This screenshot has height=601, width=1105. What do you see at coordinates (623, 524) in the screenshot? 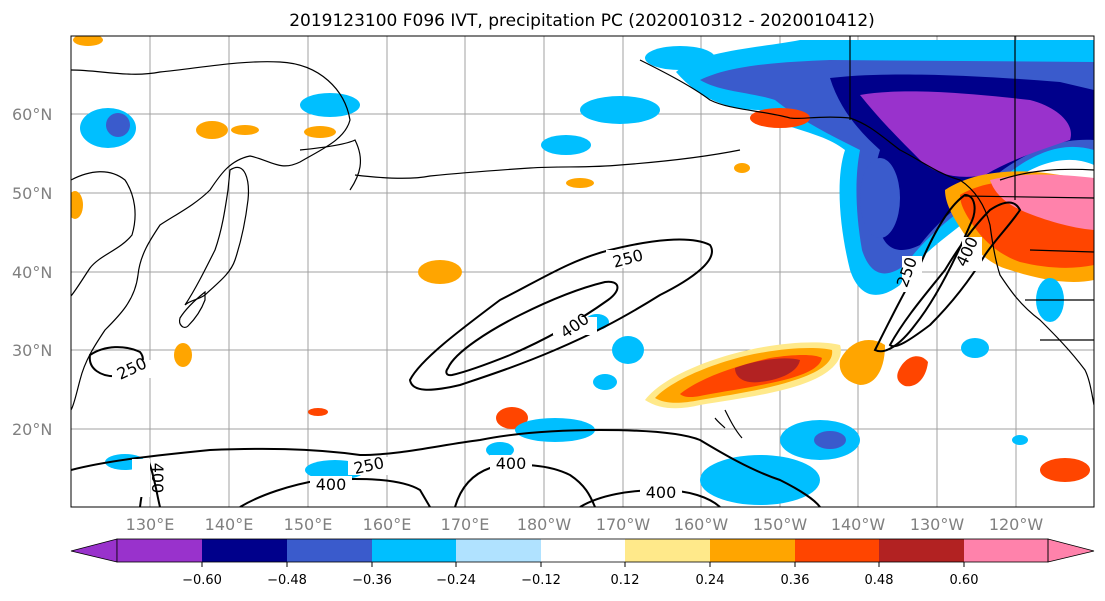
I see `lon-label: 170°W` at bounding box center [623, 524].